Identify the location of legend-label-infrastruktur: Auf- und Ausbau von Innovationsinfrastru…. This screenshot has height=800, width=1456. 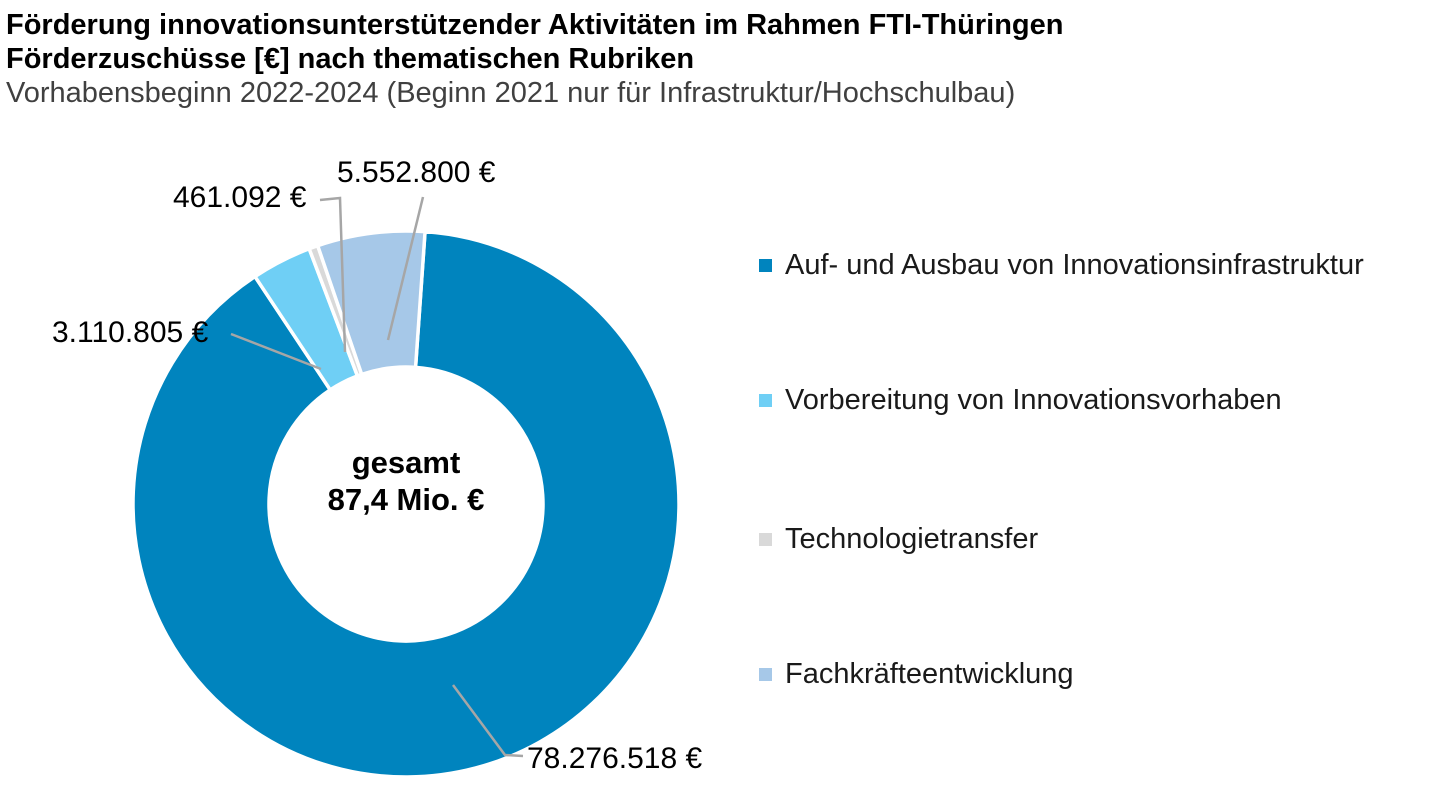
(1074, 264).